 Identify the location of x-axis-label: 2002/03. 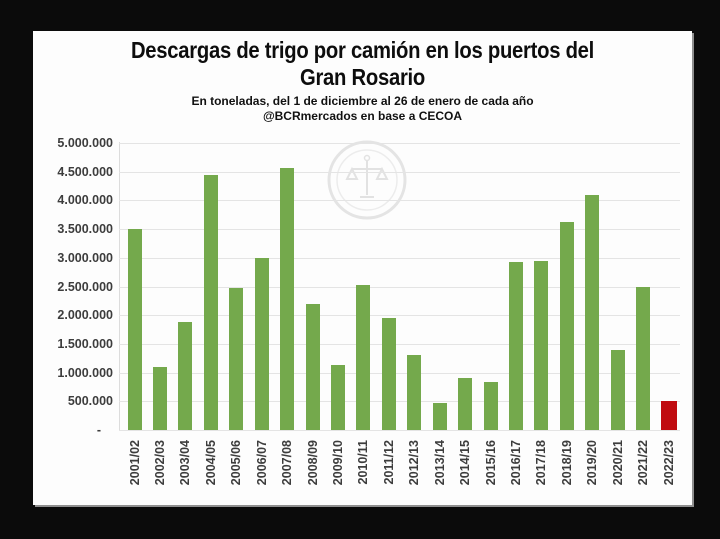
(159, 463).